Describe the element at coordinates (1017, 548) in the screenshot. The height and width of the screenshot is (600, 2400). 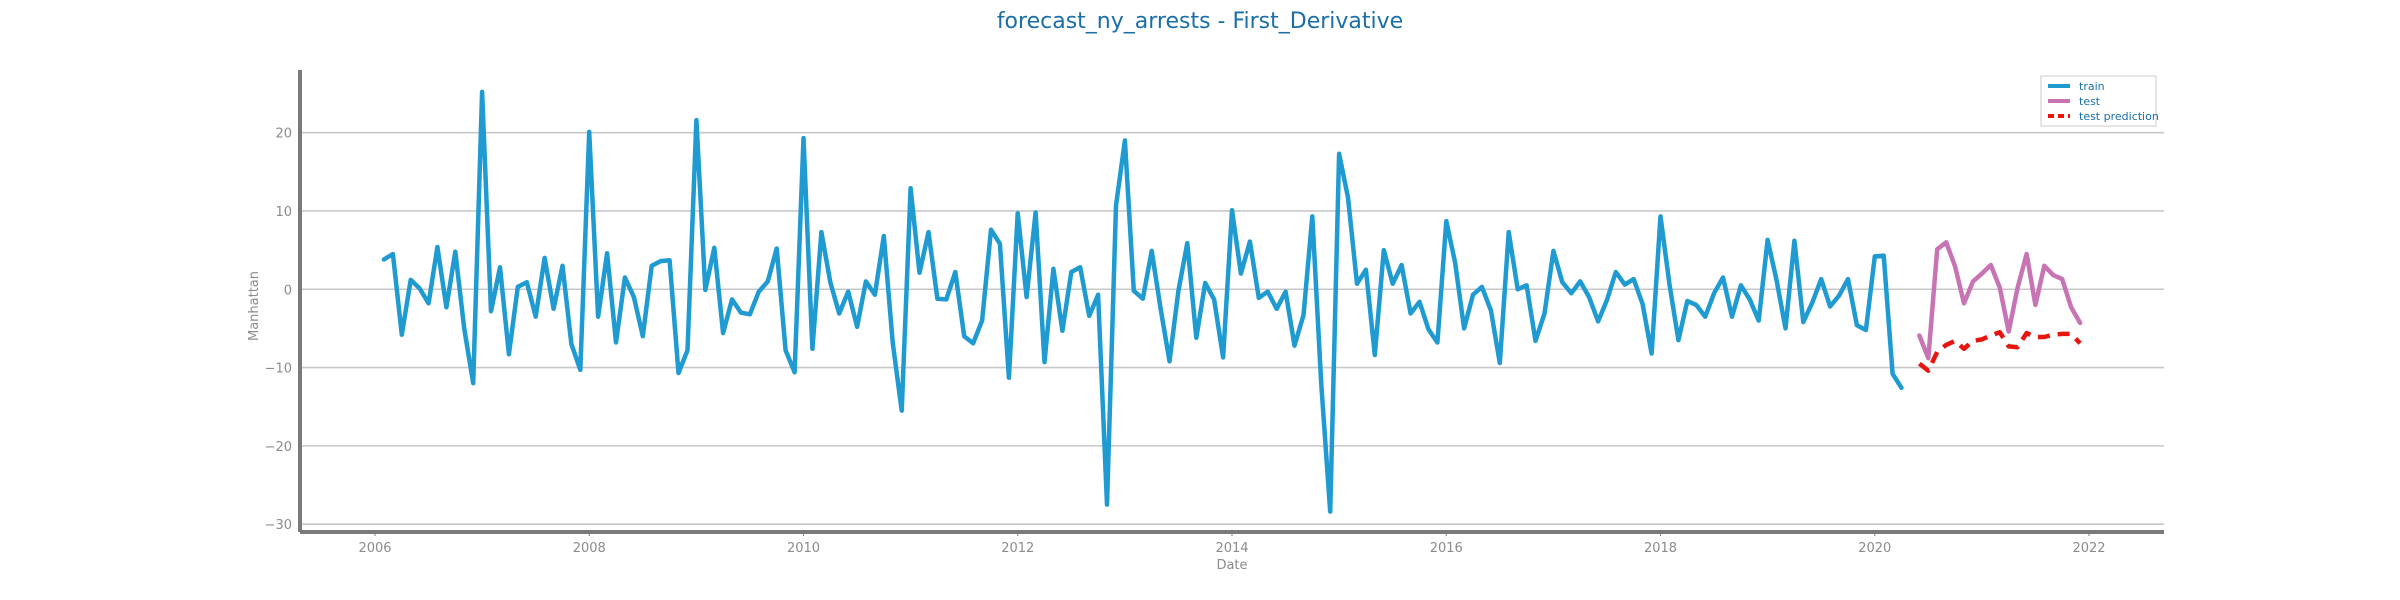
I see `x-tick-label: 2012` at that location.